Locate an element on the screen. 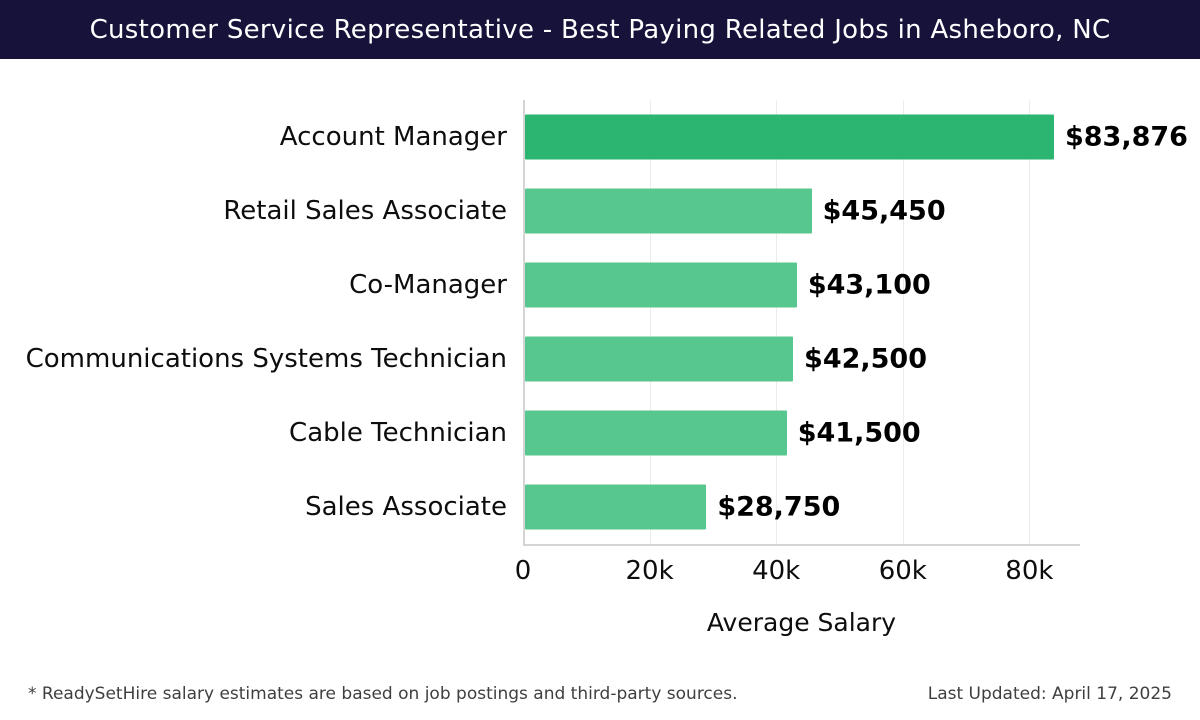 This screenshot has height=720, width=1200. chart-row: Retail Sales Associate $45,450 is located at coordinates (600, 211).